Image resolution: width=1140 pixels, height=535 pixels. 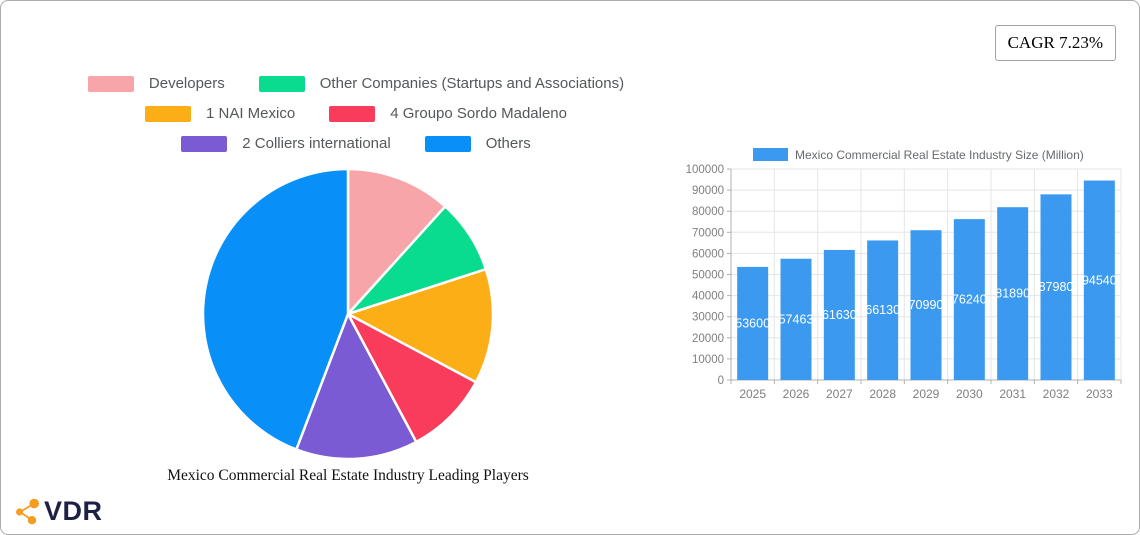 I want to click on y-tick-label: 90000, so click(x=708, y=191).